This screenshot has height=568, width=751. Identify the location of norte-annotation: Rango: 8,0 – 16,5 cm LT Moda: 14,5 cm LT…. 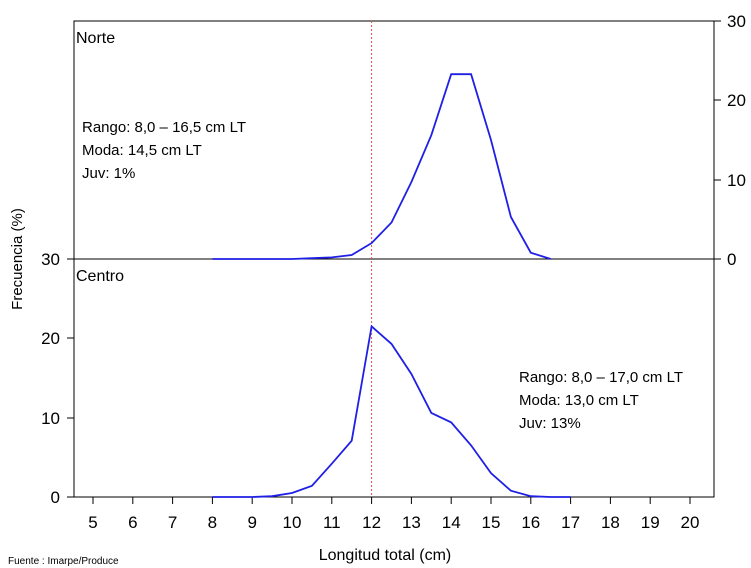
(164, 150).